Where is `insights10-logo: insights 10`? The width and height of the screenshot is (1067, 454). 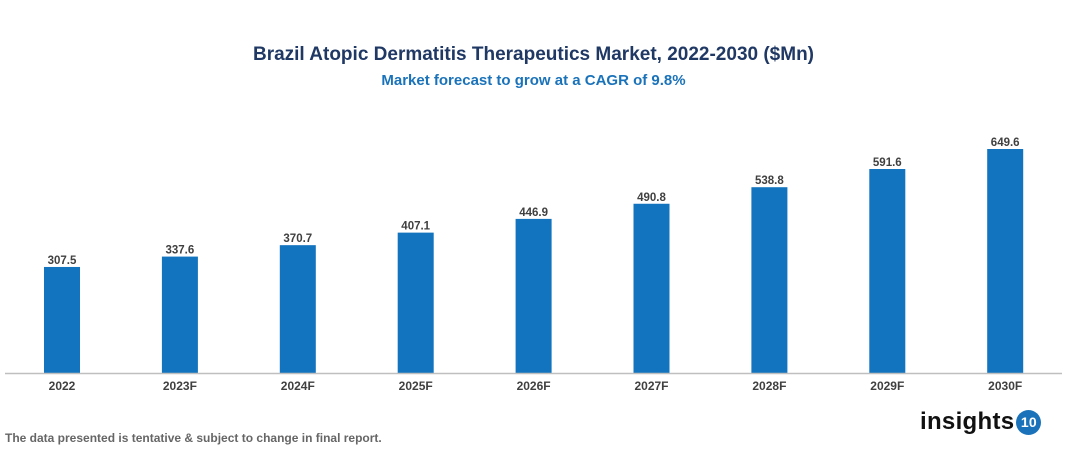
insights10-logo: insights 10 is located at coordinates (981, 422).